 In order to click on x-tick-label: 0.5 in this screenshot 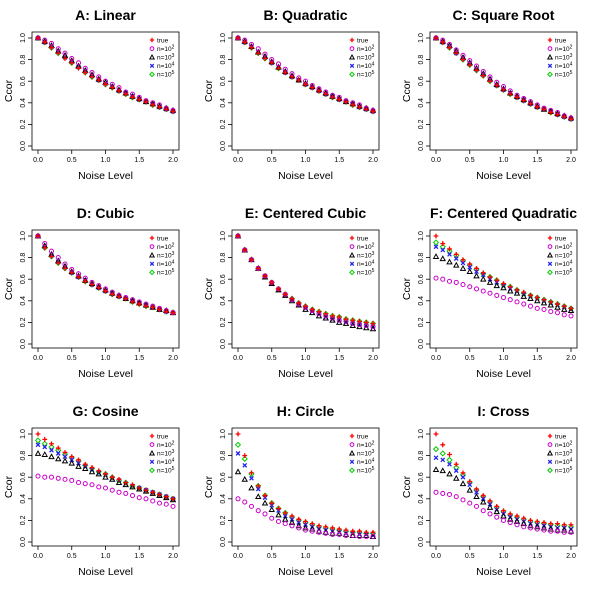, I will do `click(72, 160)`.